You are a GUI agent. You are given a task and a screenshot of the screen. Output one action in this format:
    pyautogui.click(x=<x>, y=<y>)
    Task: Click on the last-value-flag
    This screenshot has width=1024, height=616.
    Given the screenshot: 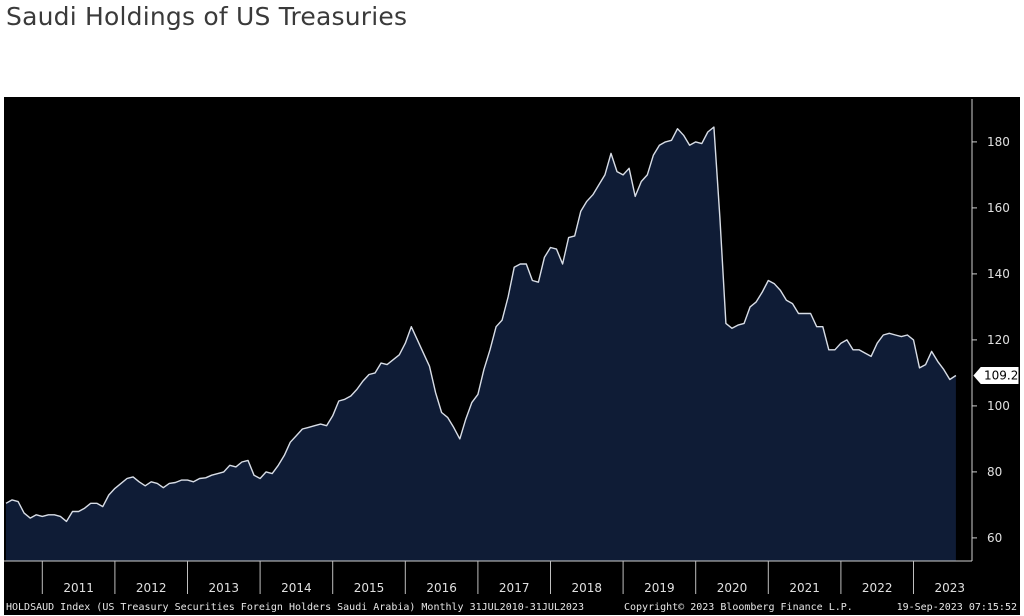 What is the action you would take?
    pyautogui.click(x=996, y=376)
    